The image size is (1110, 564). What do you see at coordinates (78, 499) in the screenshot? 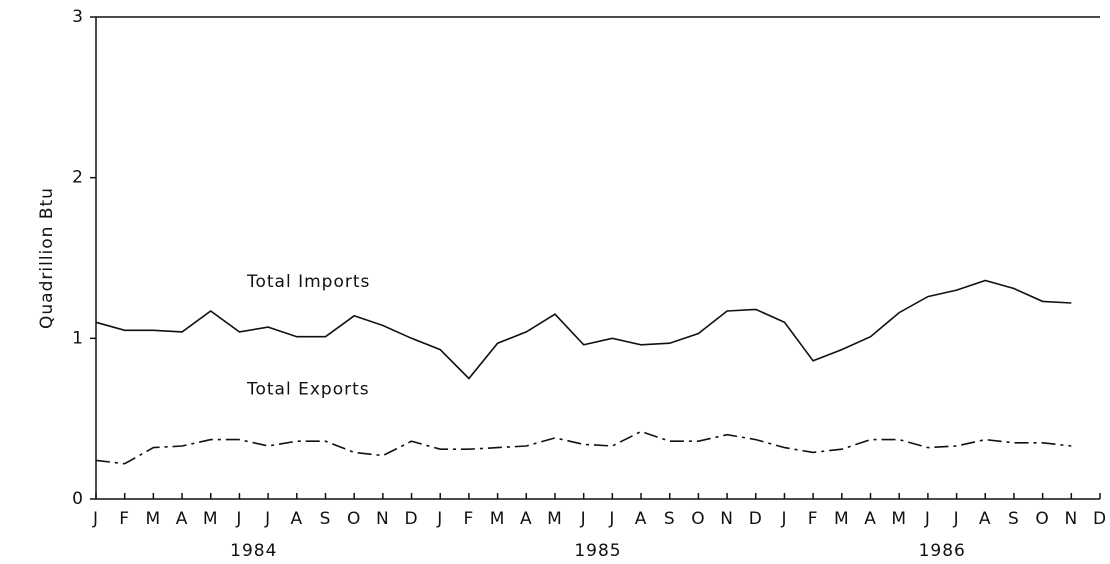
I see `y-tick-label: 0` at bounding box center [78, 499].